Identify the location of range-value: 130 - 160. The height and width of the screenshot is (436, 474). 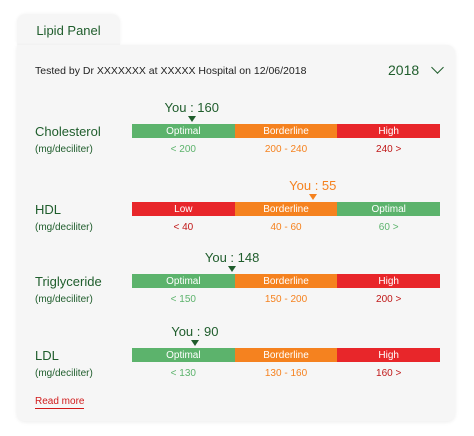
(286, 373).